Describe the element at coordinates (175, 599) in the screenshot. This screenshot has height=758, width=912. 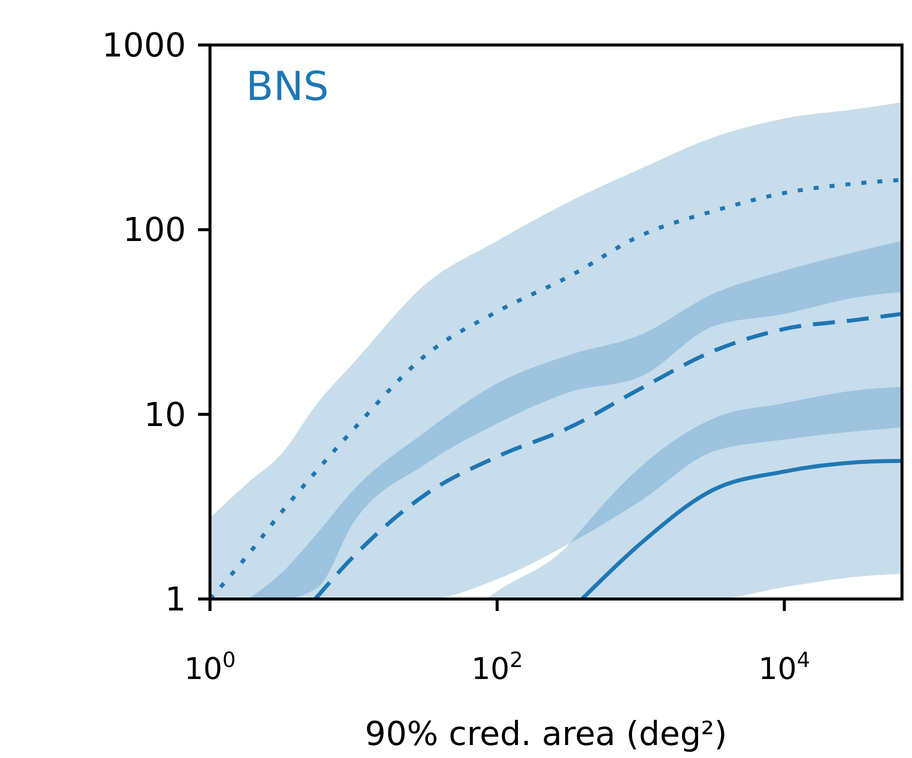
I see `y-tick-label: 1` at that location.